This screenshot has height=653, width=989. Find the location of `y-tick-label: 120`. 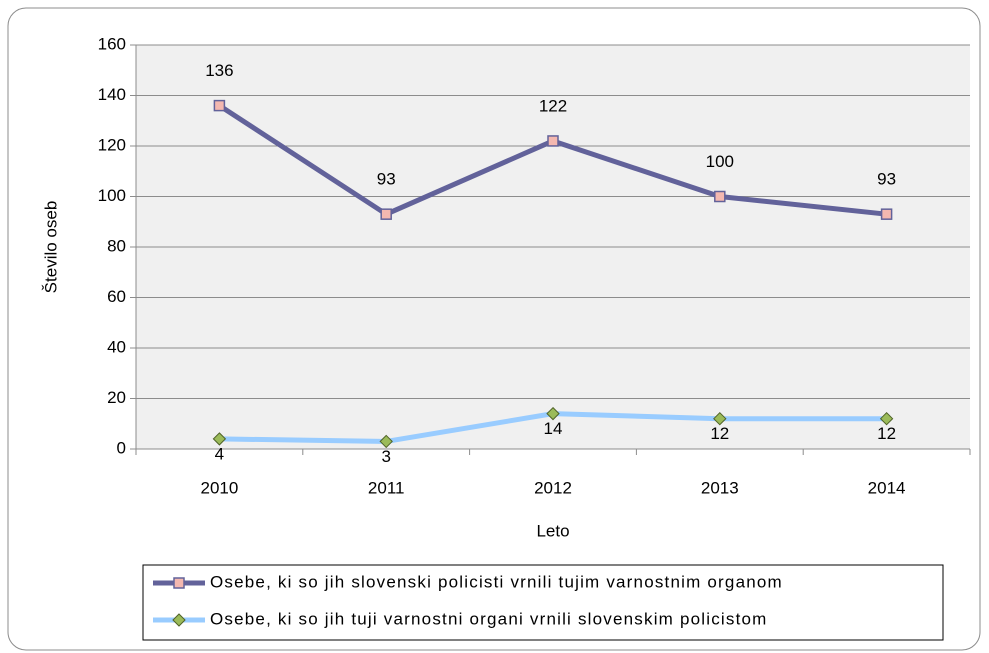

y-tick-label: 120 is located at coordinates (112, 144).